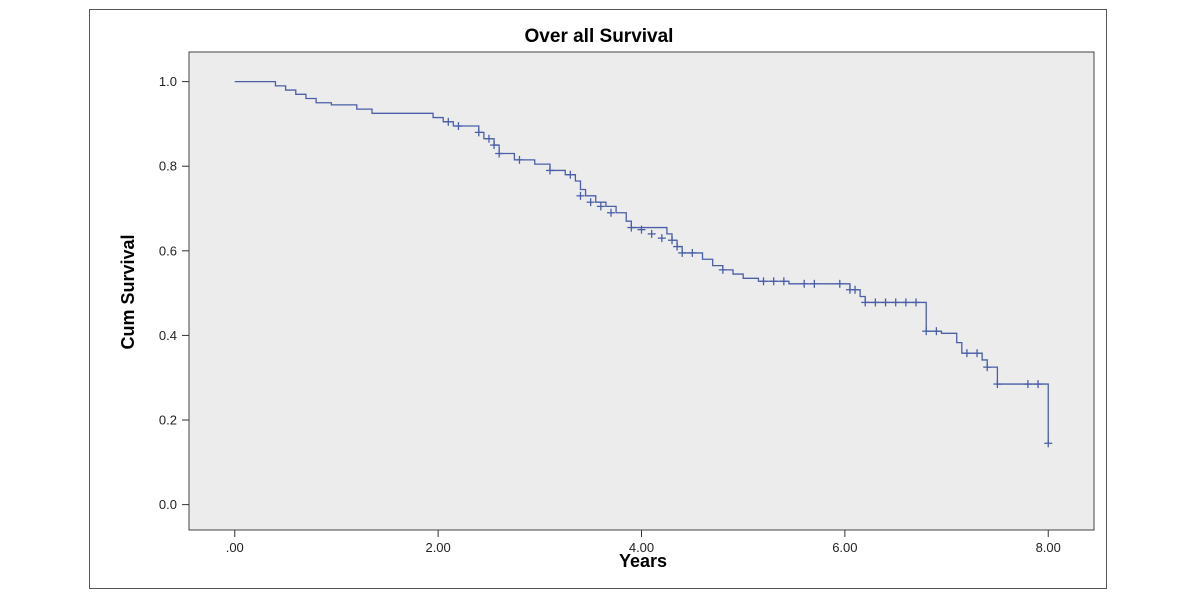  Describe the element at coordinates (168, 504) in the screenshot. I see `y-tick-label: 0.0` at that location.